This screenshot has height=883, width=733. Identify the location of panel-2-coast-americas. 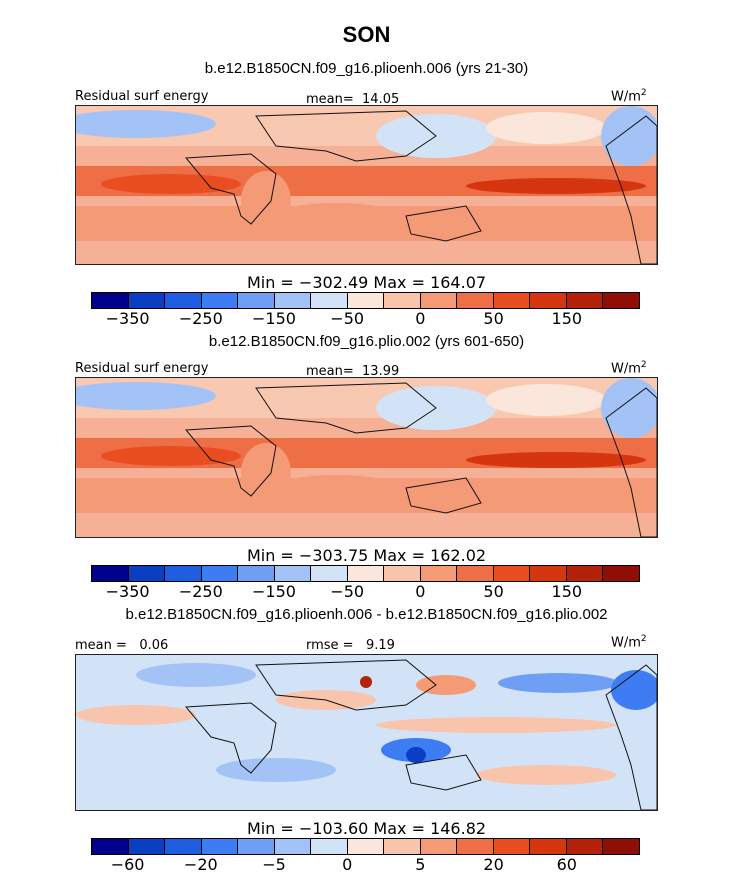
(631, 462).